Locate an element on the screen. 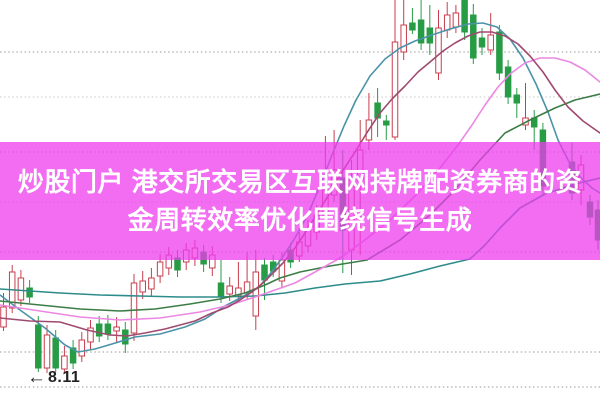  low-price-annotation: ← 8.11 is located at coordinates (54, 377).